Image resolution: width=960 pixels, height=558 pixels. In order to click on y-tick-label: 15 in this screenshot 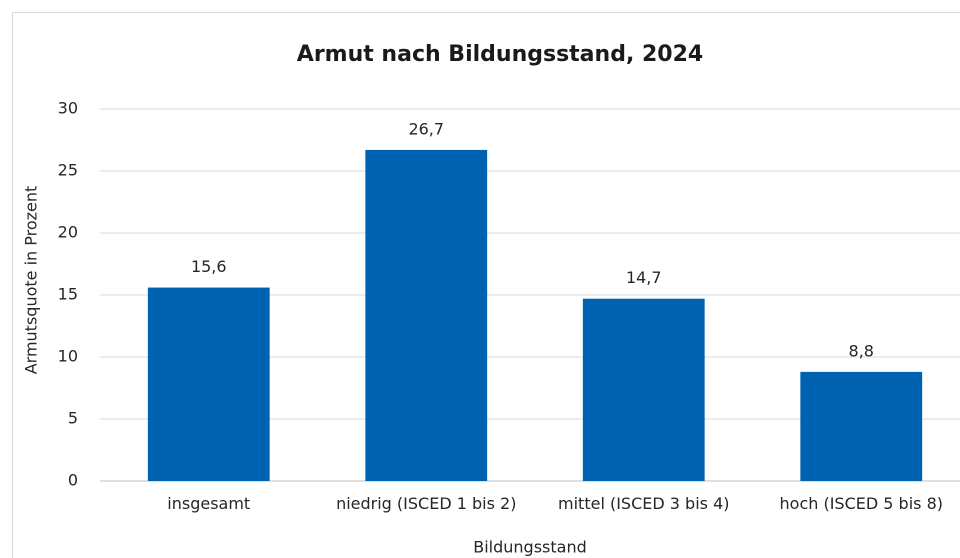, I will do `click(68, 294)`.